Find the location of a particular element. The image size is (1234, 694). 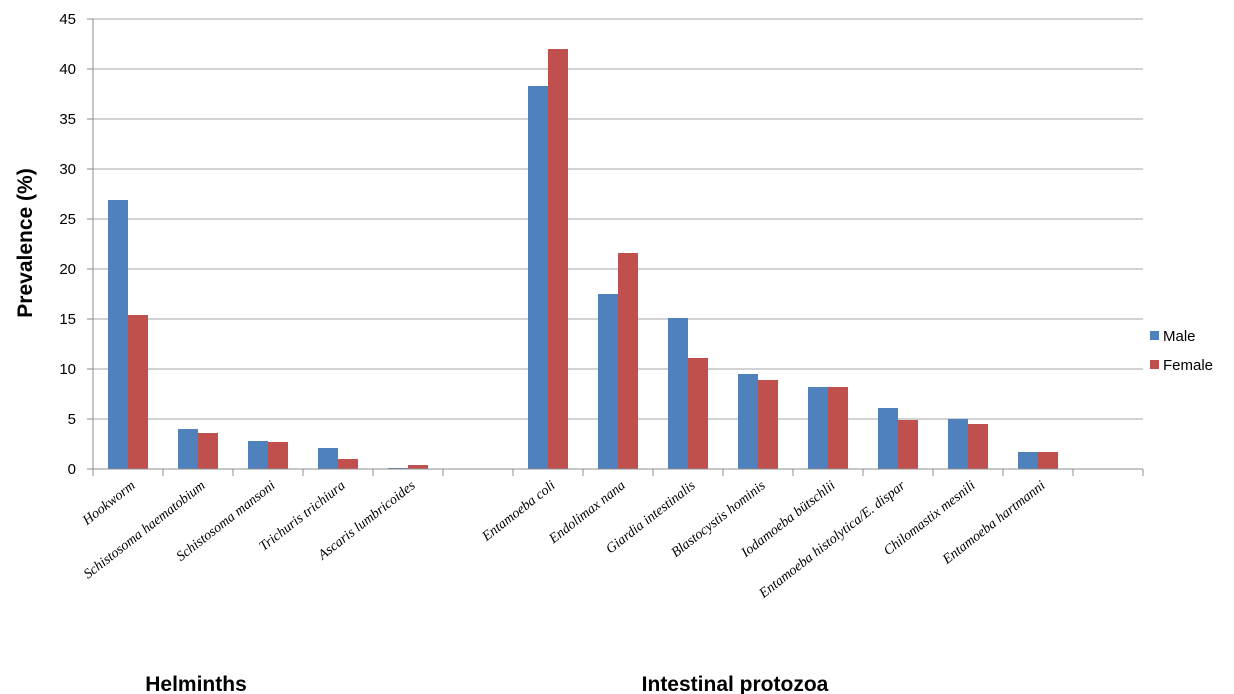

y-tick-label: 15 is located at coordinates (67, 319).